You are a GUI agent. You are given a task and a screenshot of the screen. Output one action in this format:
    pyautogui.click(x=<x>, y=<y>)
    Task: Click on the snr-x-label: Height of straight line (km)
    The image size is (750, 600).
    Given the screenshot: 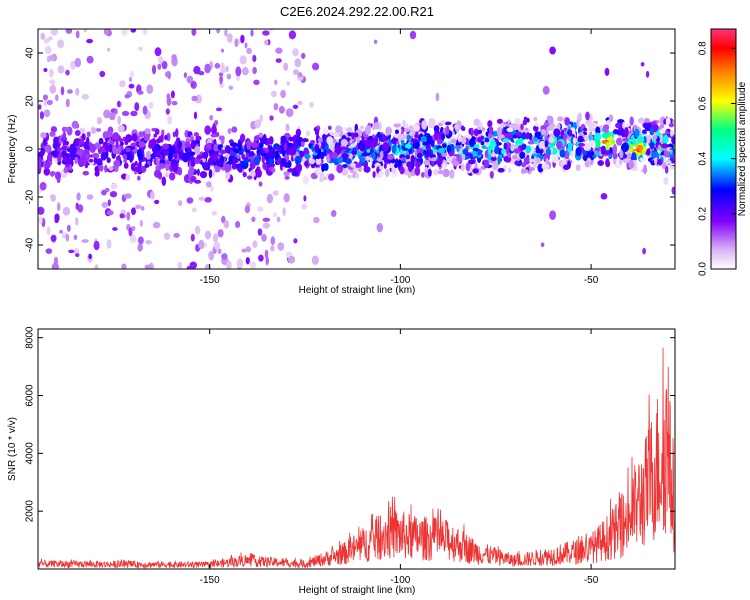 What is the action you would take?
    pyautogui.click(x=357, y=590)
    